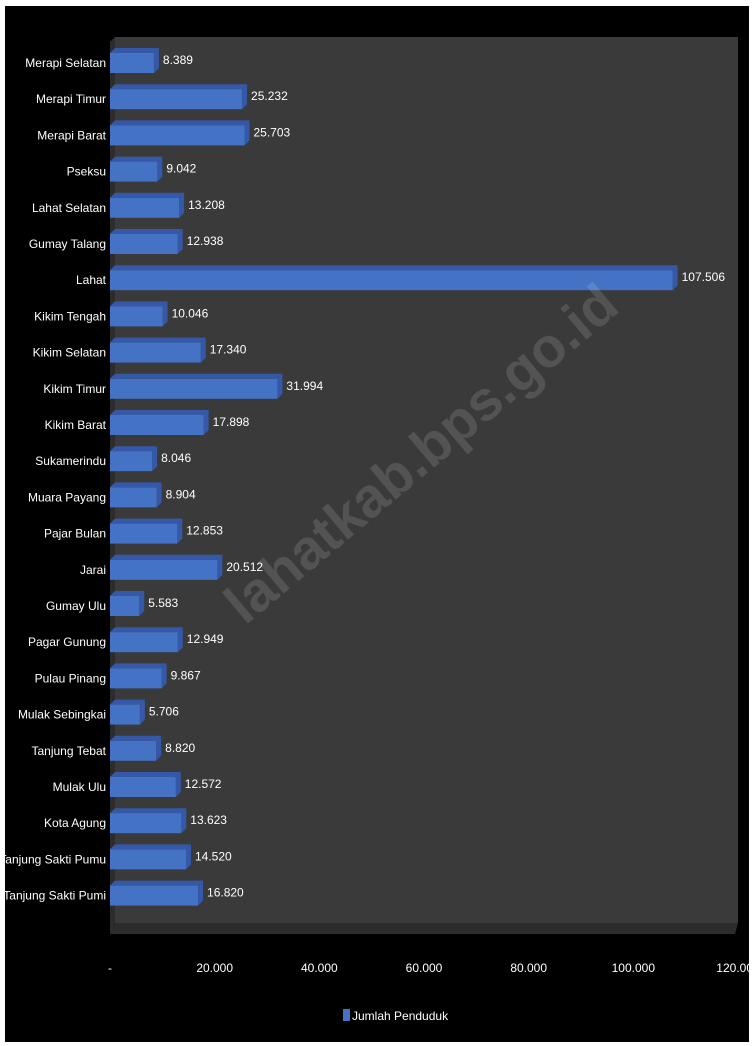 The image size is (755, 1046). Describe the element at coordinates (634, 968) in the screenshot. I see `x-tick-label: 100.000` at that location.